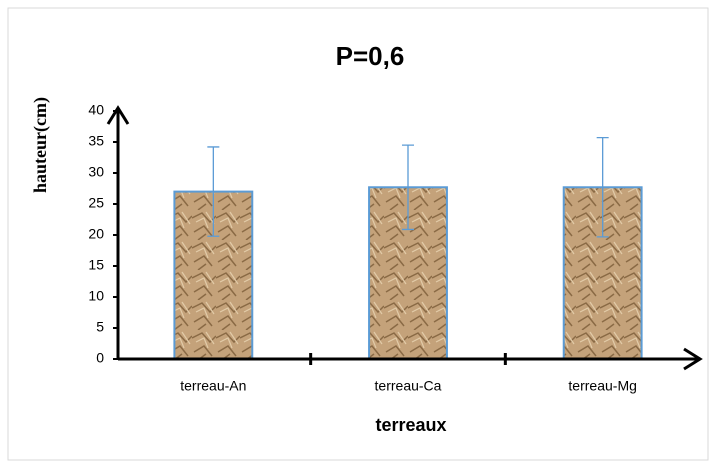  Describe the element at coordinates (100, 327) in the screenshot. I see `y-tick-label: 5` at that location.